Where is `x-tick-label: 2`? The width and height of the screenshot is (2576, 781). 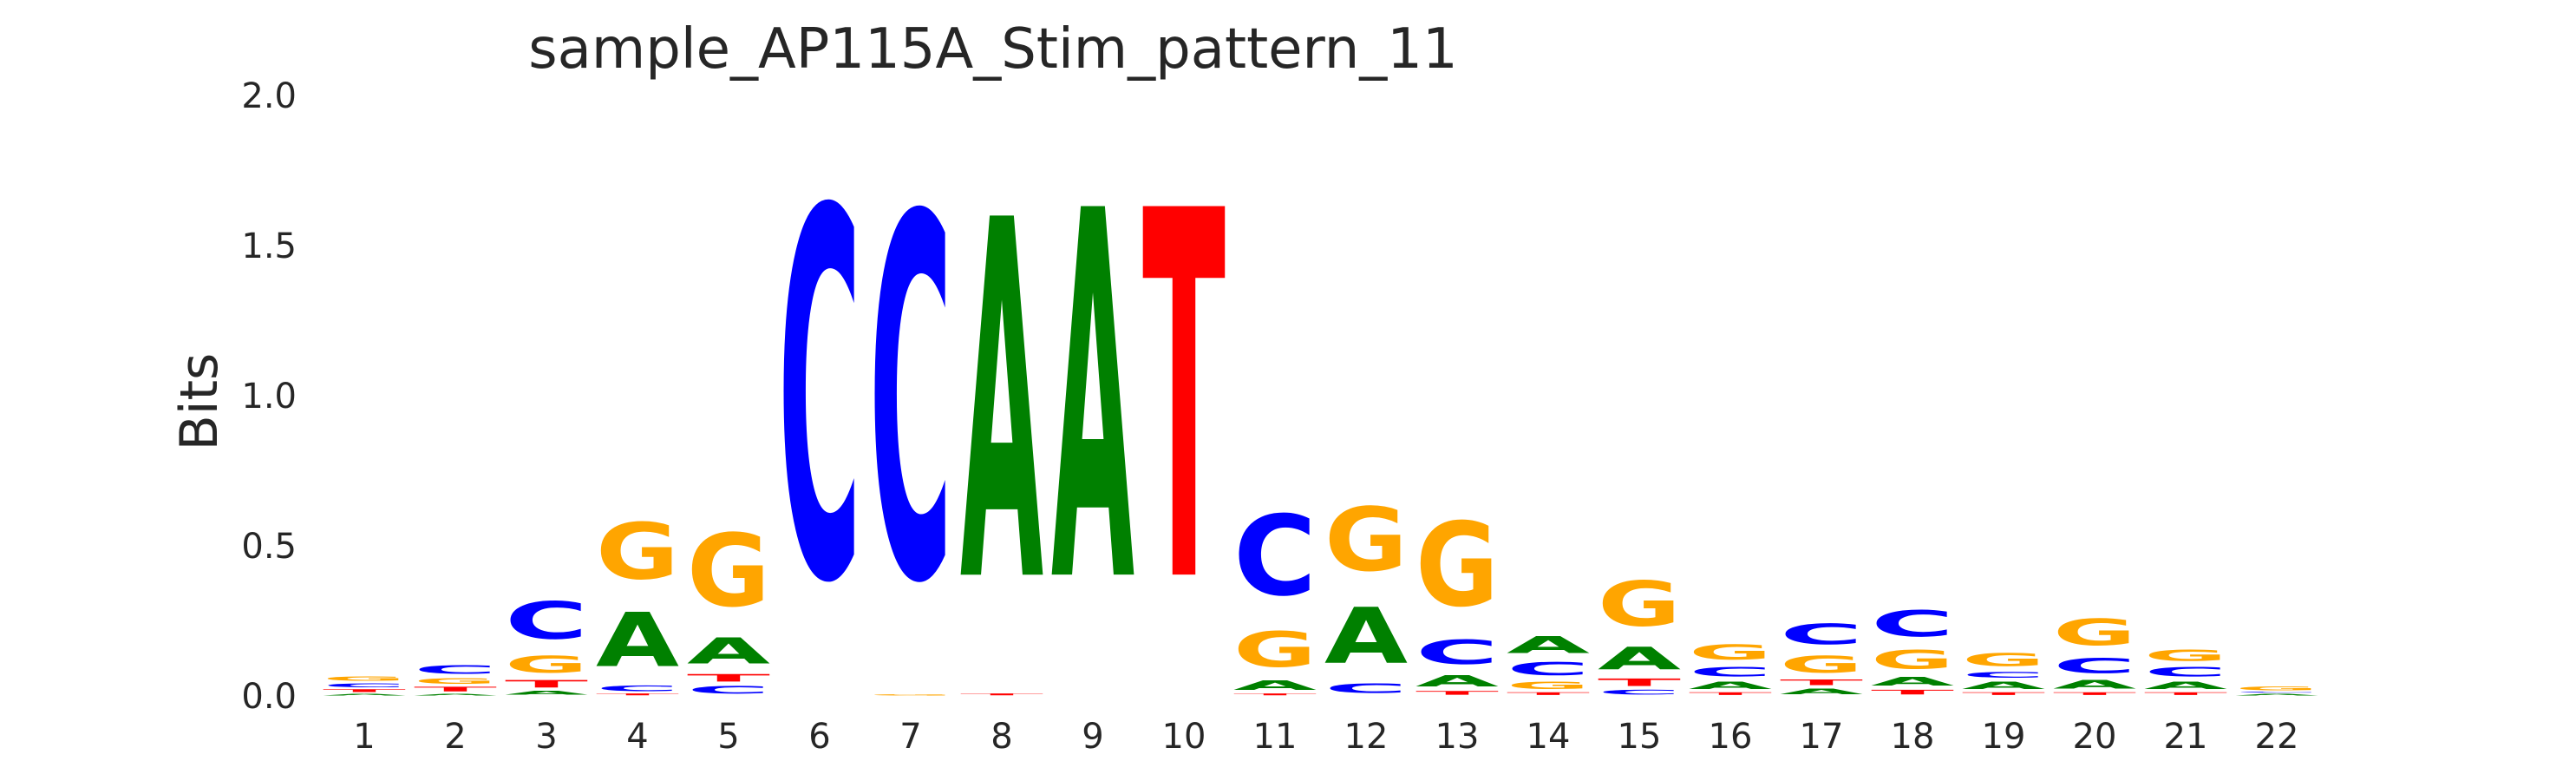 x-tick-label: 2 is located at coordinates (455, 737).